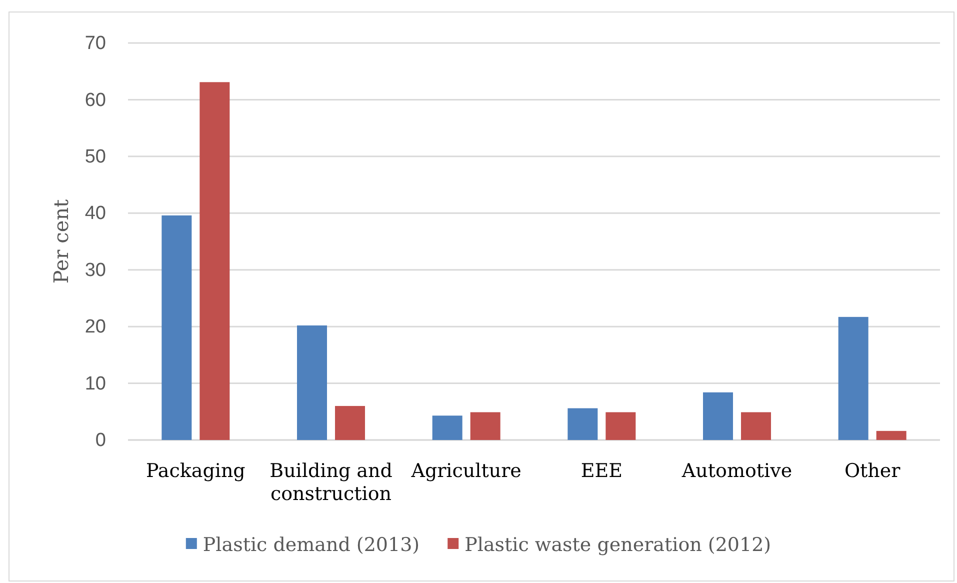 The width and height of the screenshot is (957, 583). Describe the element at coordinates (331, 482) in the screenshot. I see `x-tick-label: Building and construction` at that location.